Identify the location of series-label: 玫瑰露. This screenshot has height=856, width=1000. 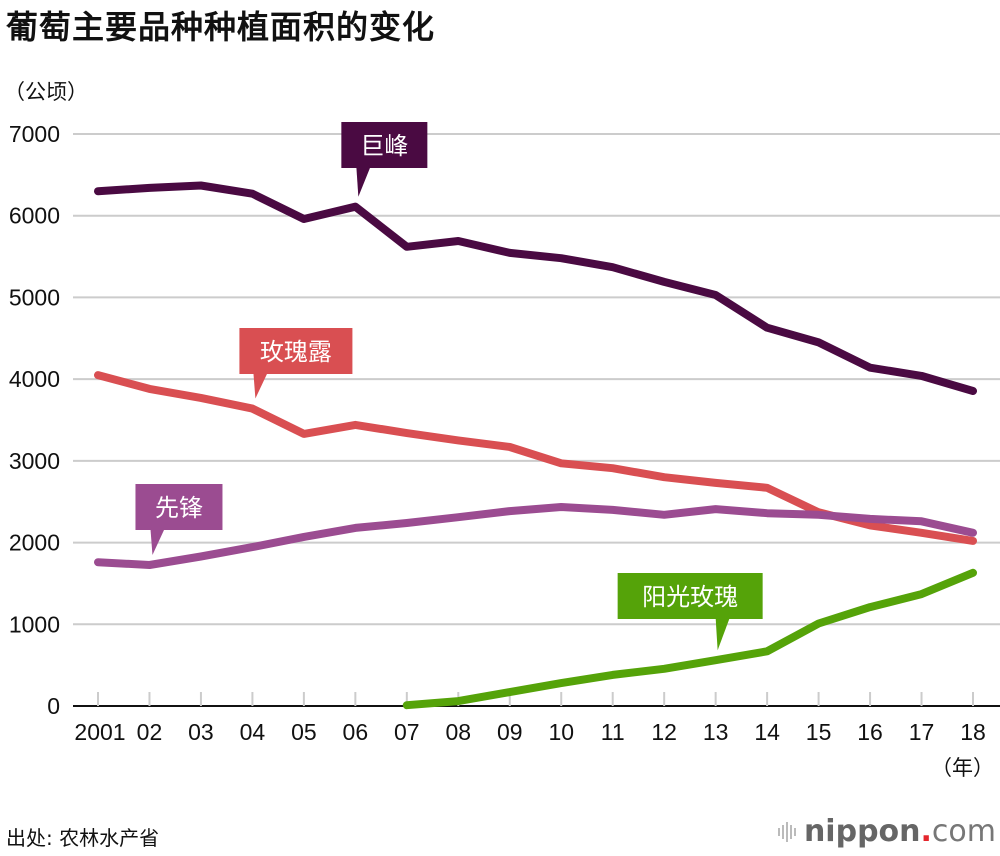
(296, 352).